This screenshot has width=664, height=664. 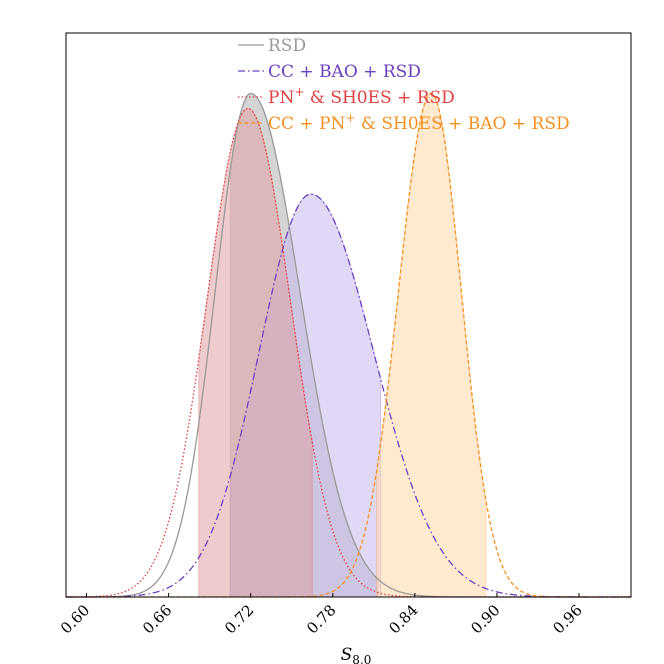 I want to click on x-tick-label-0: 0.60, so click(x=75, y=619).